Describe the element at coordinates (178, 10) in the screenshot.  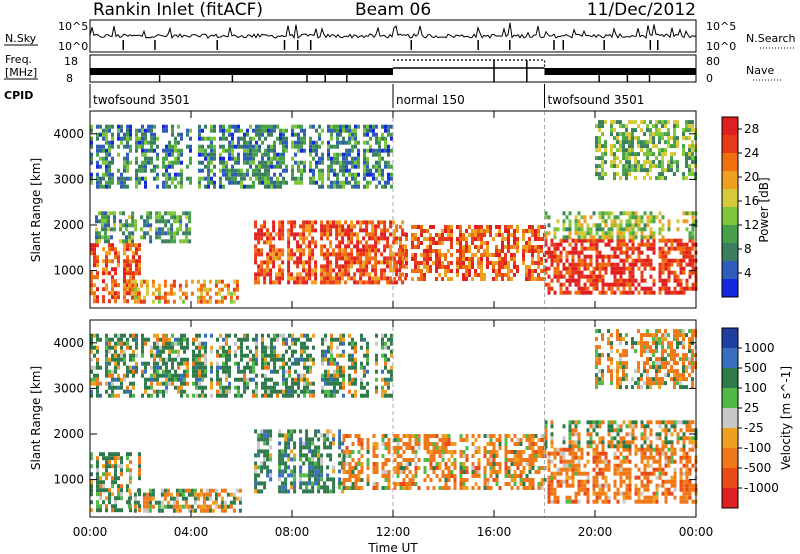
I see `station-title: Rankin Inlet (fitACF)` at that location.